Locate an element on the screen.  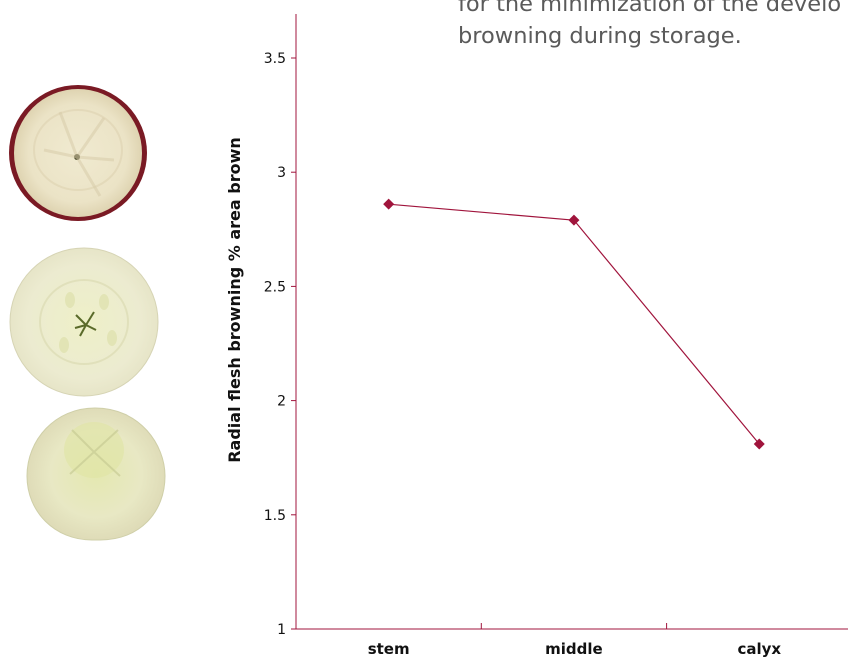
apple-slices-illustration is located at coordinates (87, 313).